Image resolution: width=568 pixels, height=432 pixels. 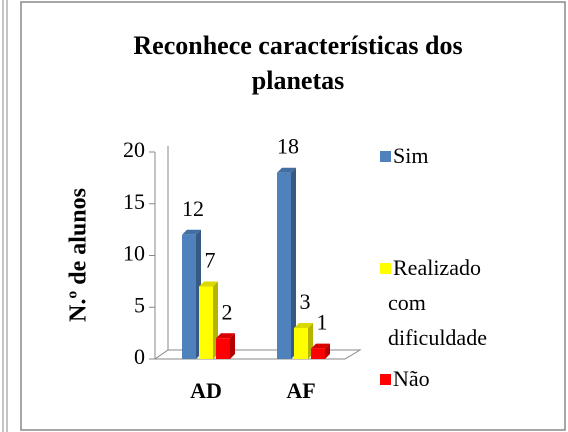 What do you see at coordinates (134, 201) in the screenshot?
I see `y-tick-label: 15` at bounding box center [134, 201].